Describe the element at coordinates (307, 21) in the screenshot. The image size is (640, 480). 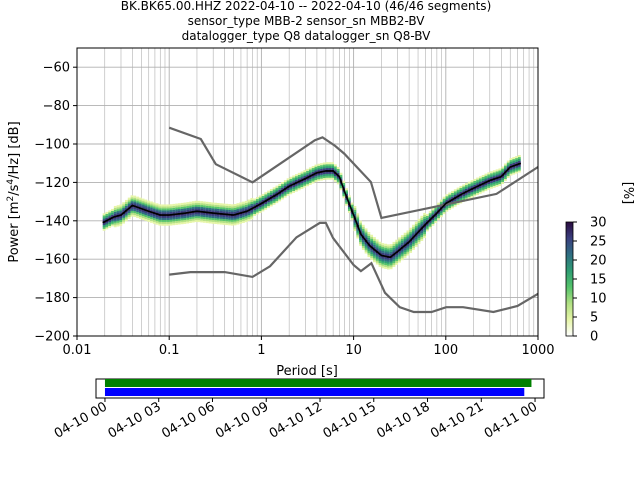
I see `title-line-2: sensor_type MBB-2 sensor_sn MBB2-BV` at that location.